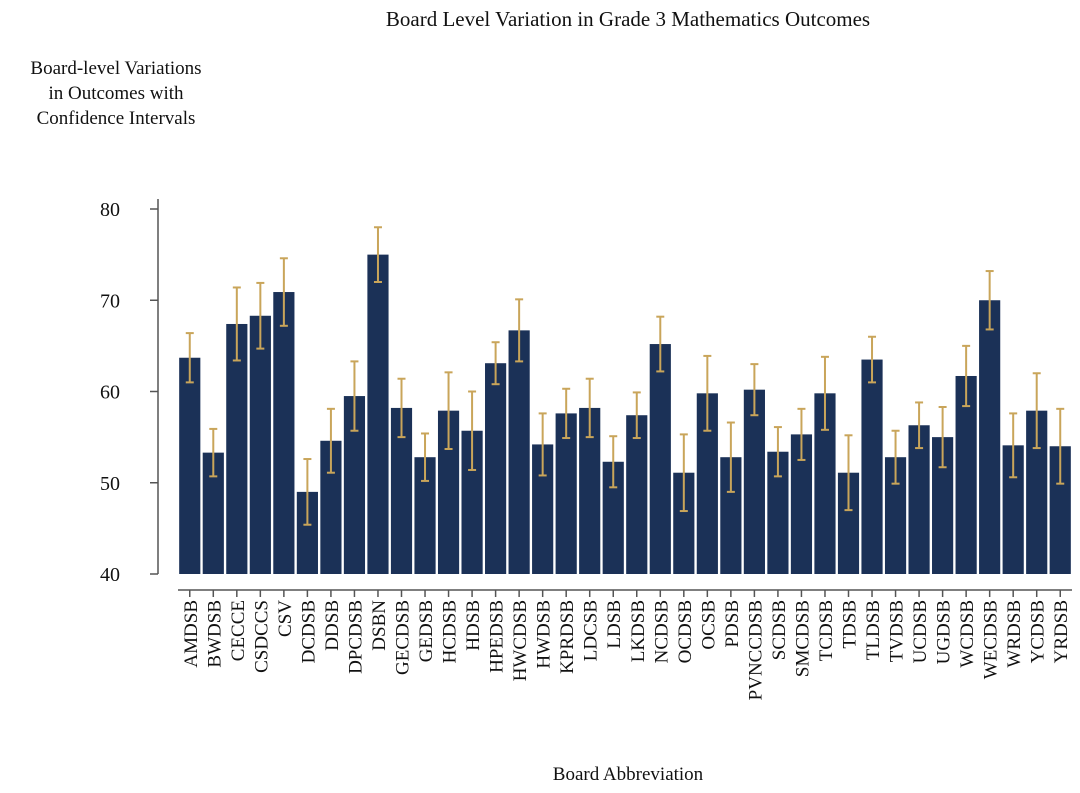 The height and width of the screenshot is (793, 1080). Describe the element at coordinates (897, 631) in the screenshot. I see `x-tick-label: TVDSB` at that location.